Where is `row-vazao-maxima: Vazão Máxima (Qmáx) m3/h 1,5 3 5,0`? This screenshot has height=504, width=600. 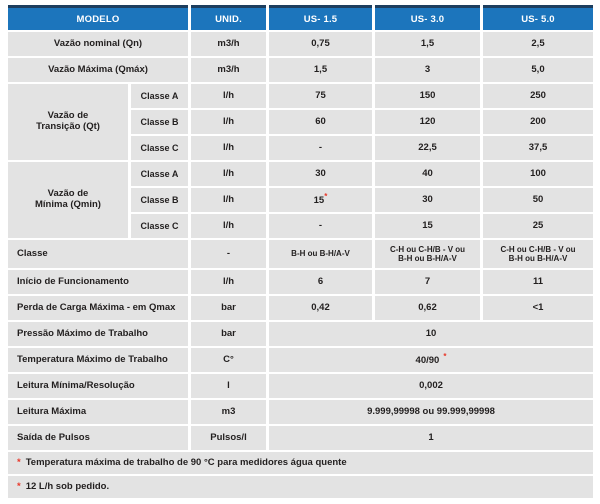
row-vazao-maxima: Vazão Máxima (Qmáx) m3/h 1,5 3 5,0 is located at coordinates (300, 70).